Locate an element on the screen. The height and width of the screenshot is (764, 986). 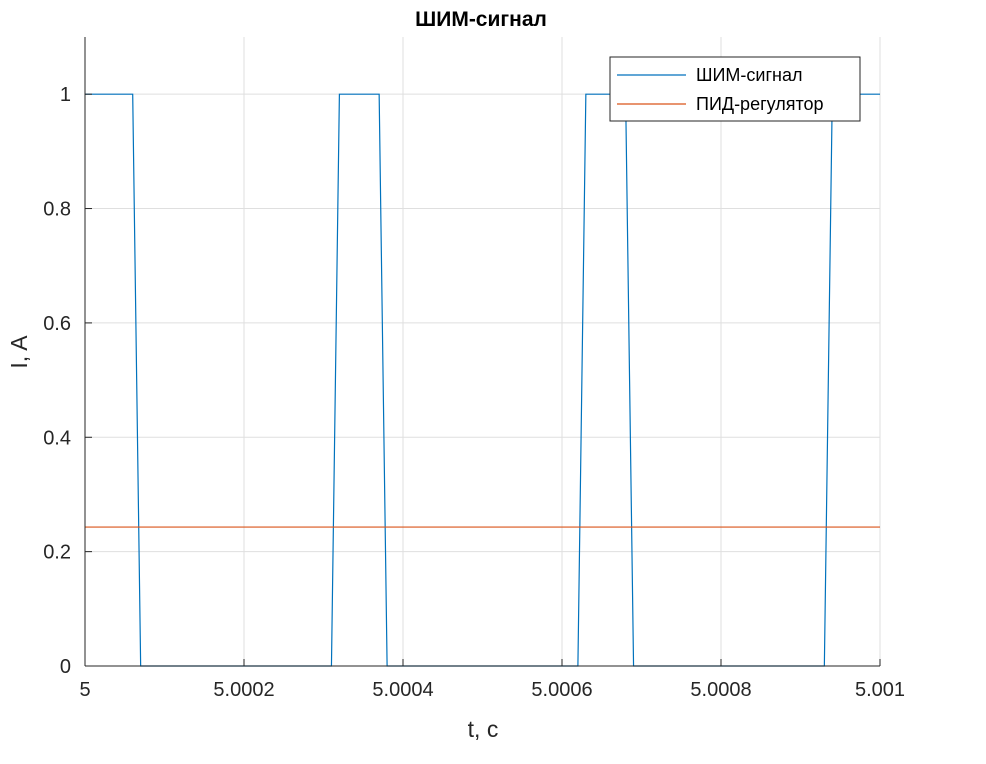
legend-box is located at coordinates (735, 89).